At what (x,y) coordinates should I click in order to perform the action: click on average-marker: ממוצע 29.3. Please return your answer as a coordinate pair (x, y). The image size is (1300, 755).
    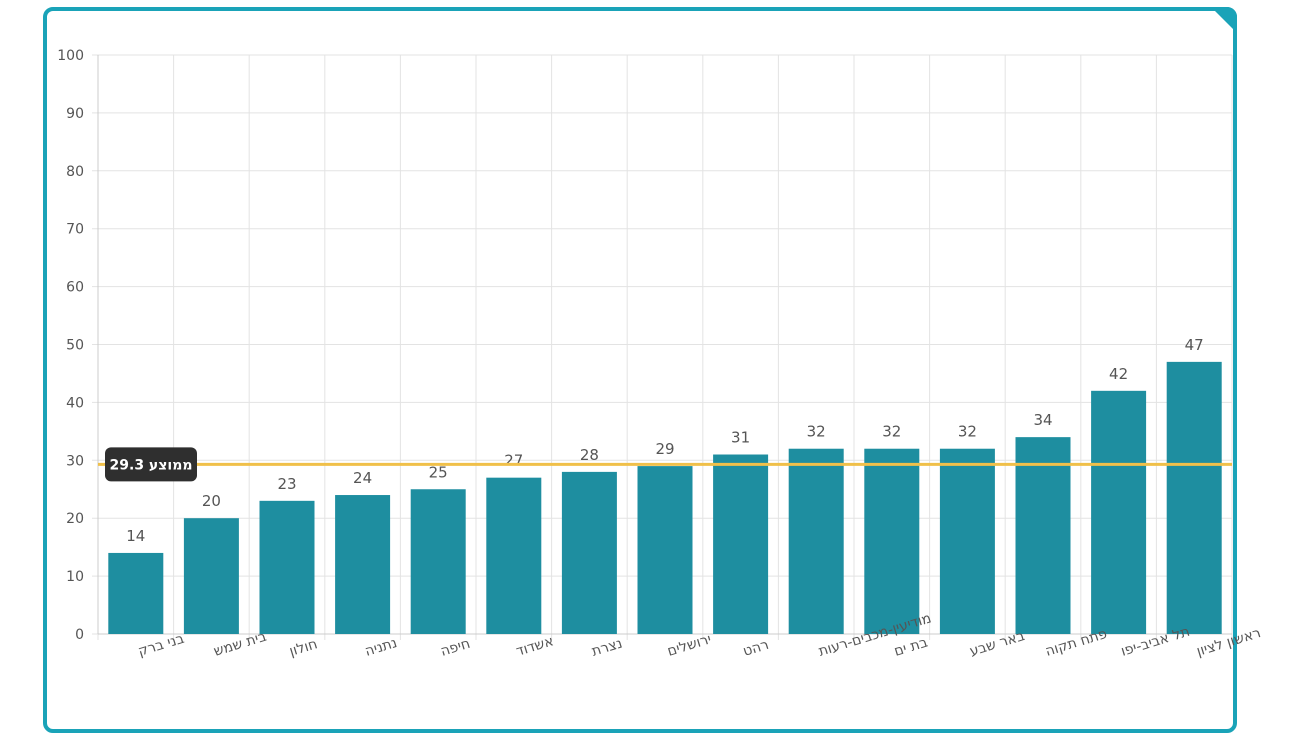
    Looking at the image, I should click on (665, 464).